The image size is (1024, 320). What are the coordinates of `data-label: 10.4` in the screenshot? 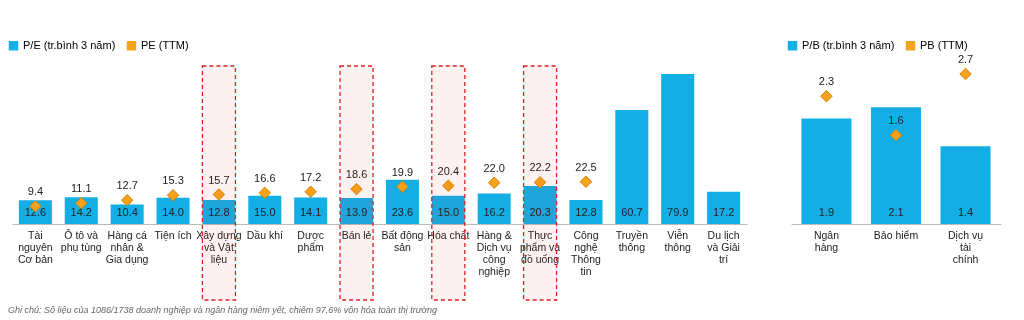 It's located at (127, 212).